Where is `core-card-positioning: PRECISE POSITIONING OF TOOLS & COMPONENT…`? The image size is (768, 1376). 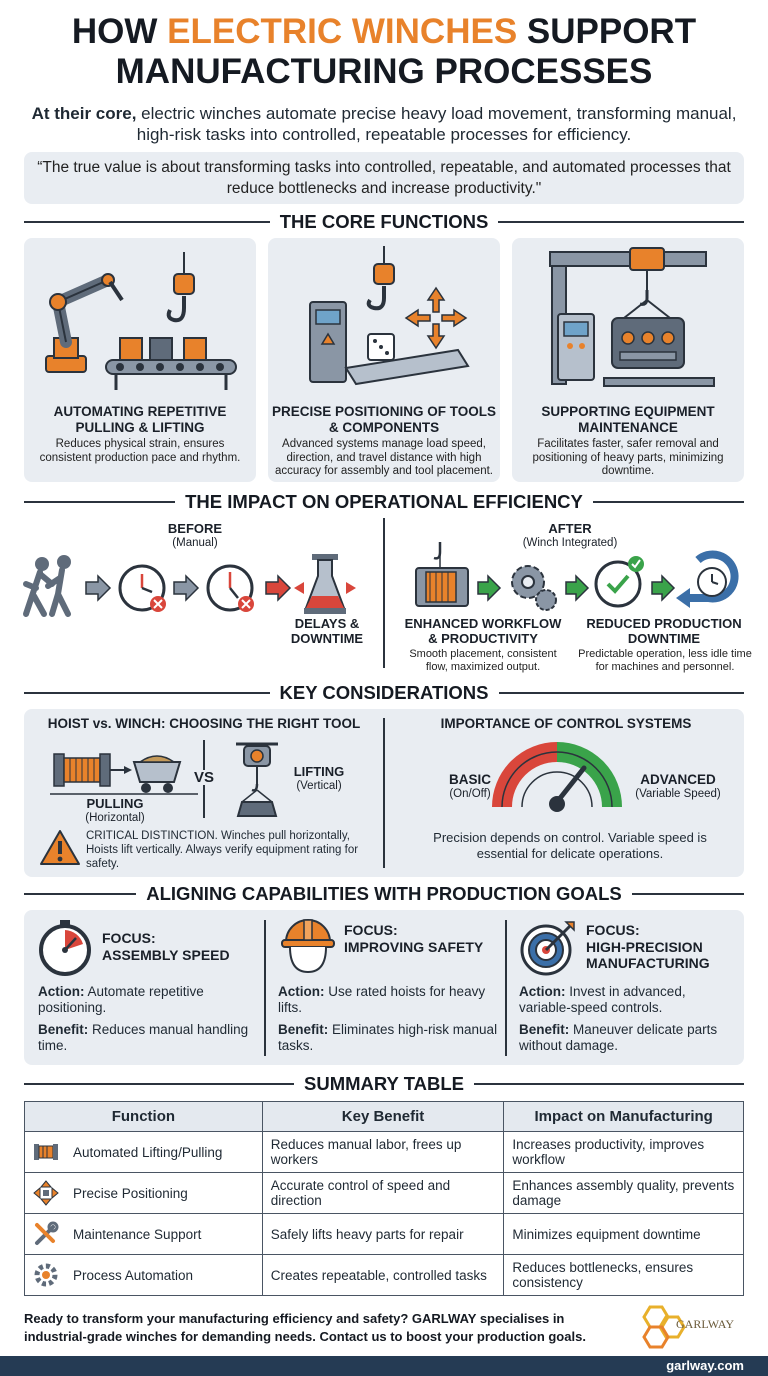
core-card-positioning: PRECISE POSITIONING OF TOOLS & COMPONENT… is located at coordinates (384, 360).